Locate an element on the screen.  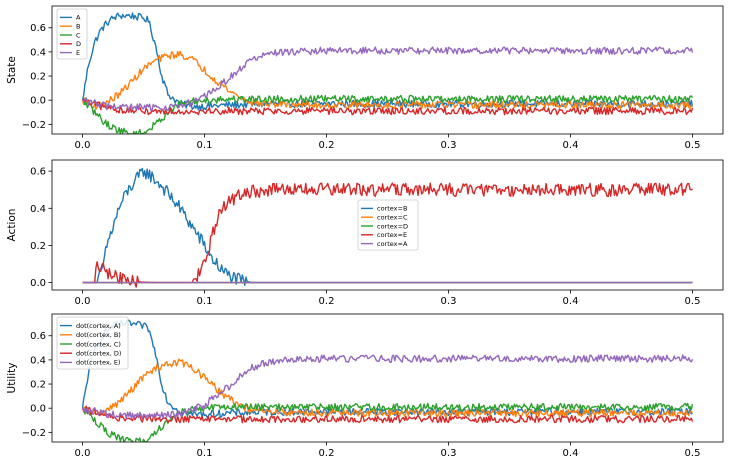
state-series-e is located at coordinates (388, 79).